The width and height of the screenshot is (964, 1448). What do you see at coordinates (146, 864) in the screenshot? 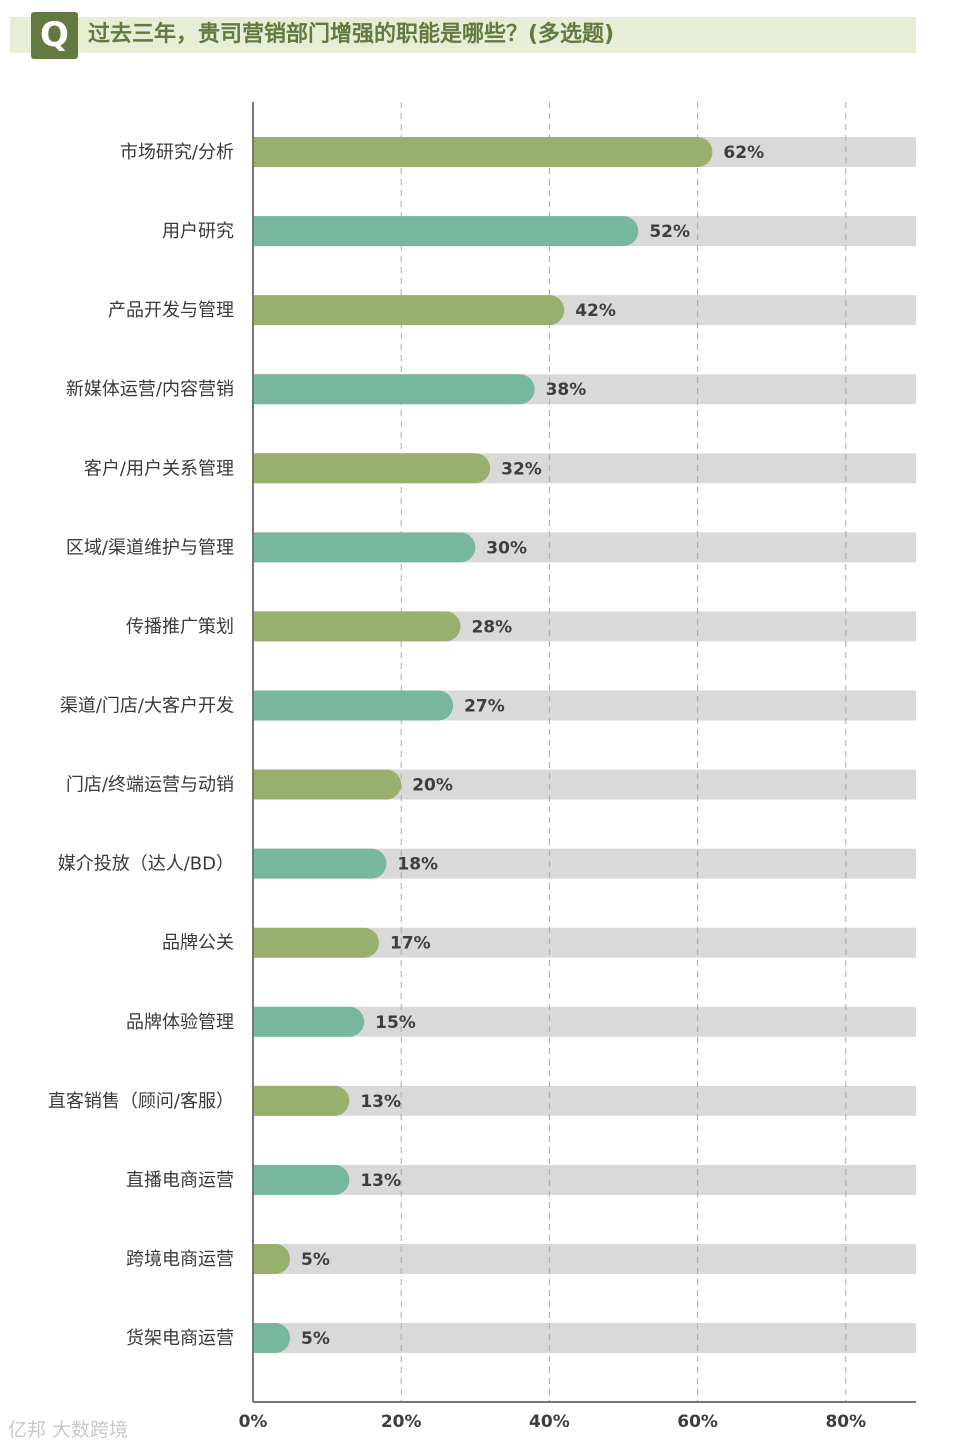
I see `category-label: 媒介投放（达人/BD）` at bounding box center [146, 864].